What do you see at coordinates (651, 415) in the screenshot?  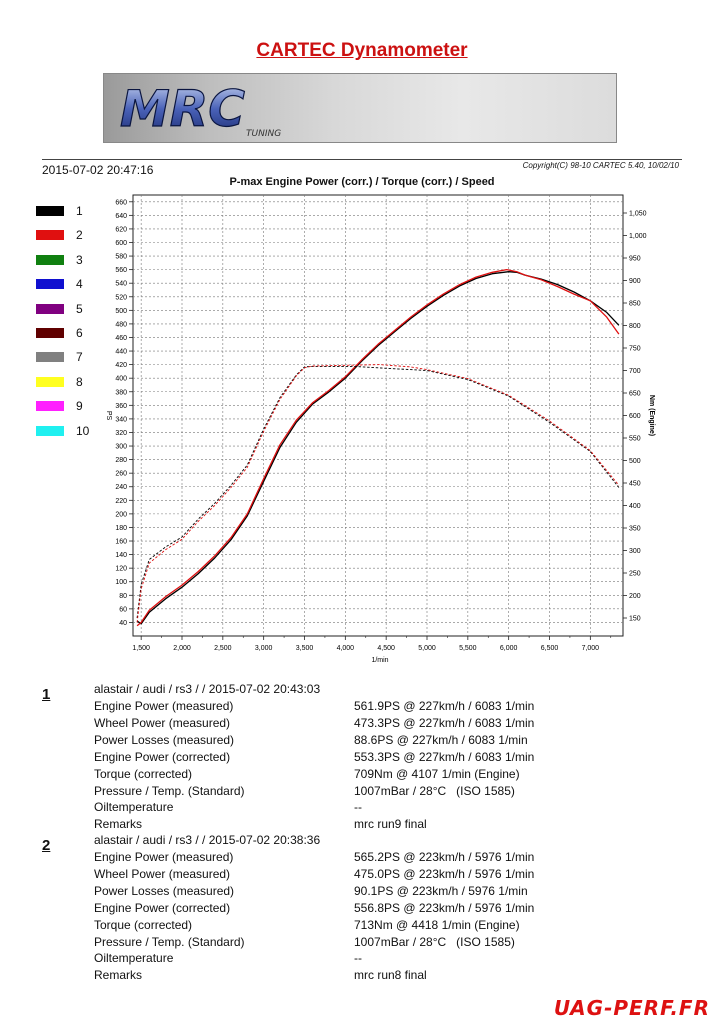 I see `y2-axis-label: Nm (Engine)` at bounding box center [651, 415].